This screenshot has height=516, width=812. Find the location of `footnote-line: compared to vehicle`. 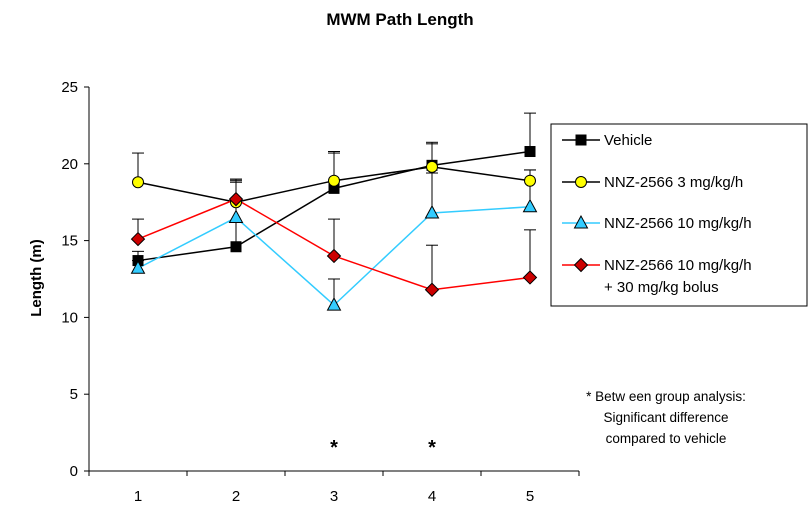

footnote-line: compared to vehicle is located at coordinates (666, 438).